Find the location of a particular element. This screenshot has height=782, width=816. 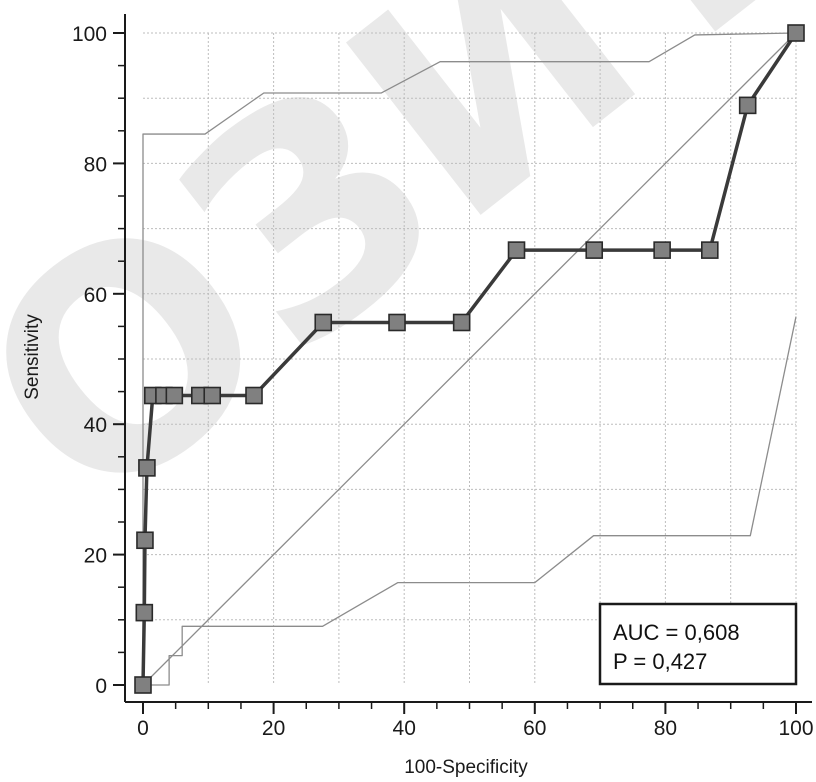

x-axis-title: 100-Specificity is located at coordinates (466, 767).